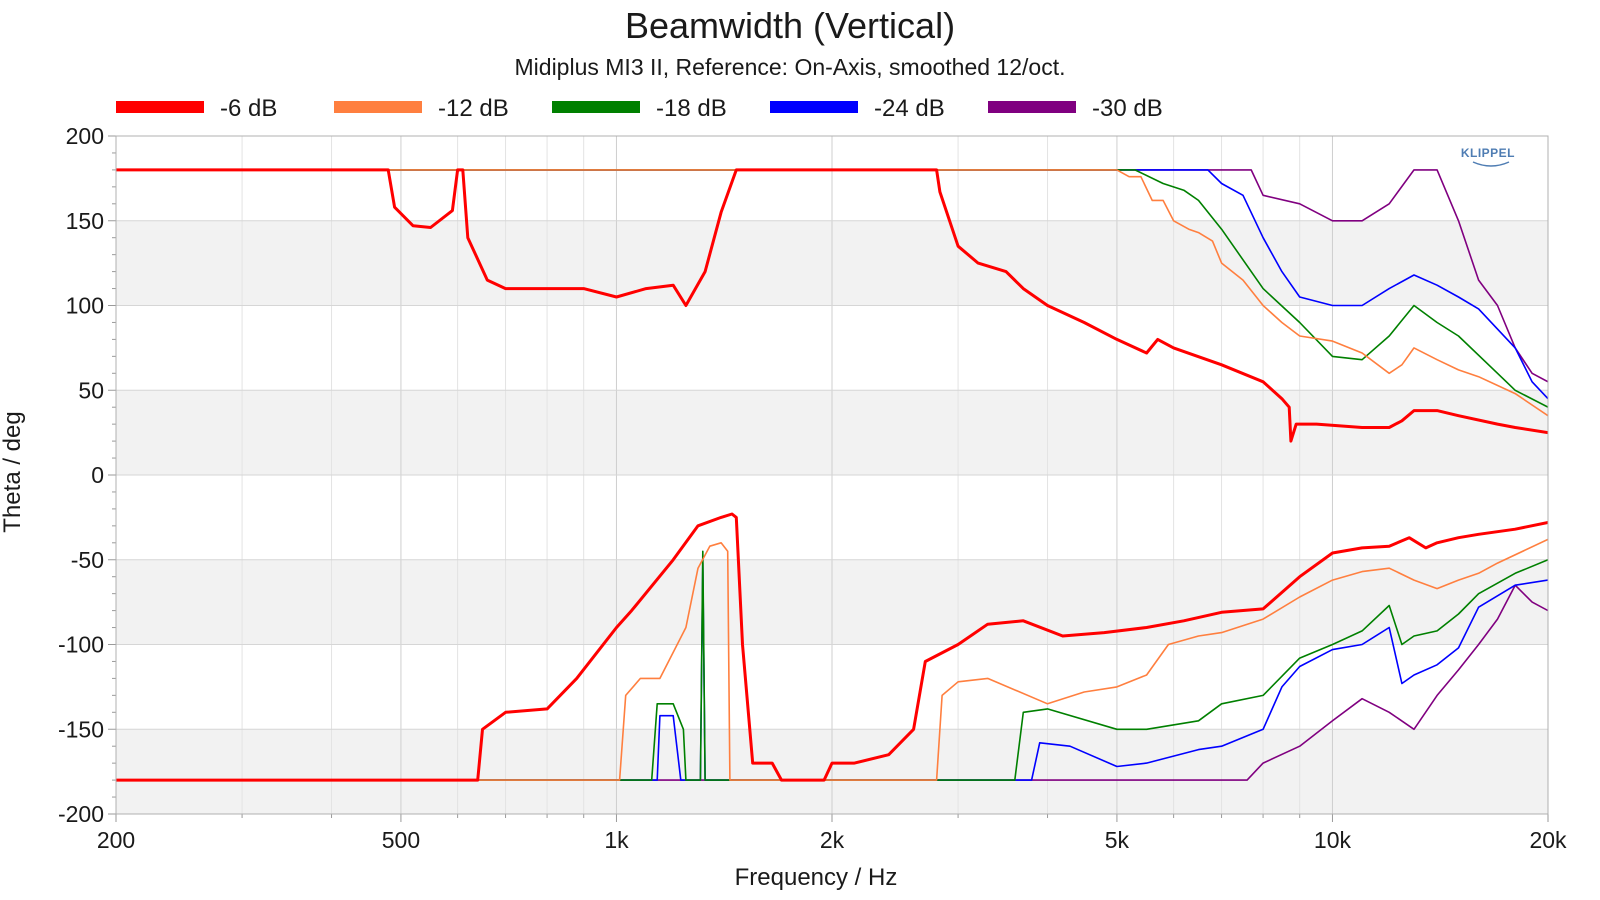 The width and height of the screenshot is (1600, 900). Describe the element at coordinates (81, 645) in the screenshot. I see `y-tick-label: -100` at that location.